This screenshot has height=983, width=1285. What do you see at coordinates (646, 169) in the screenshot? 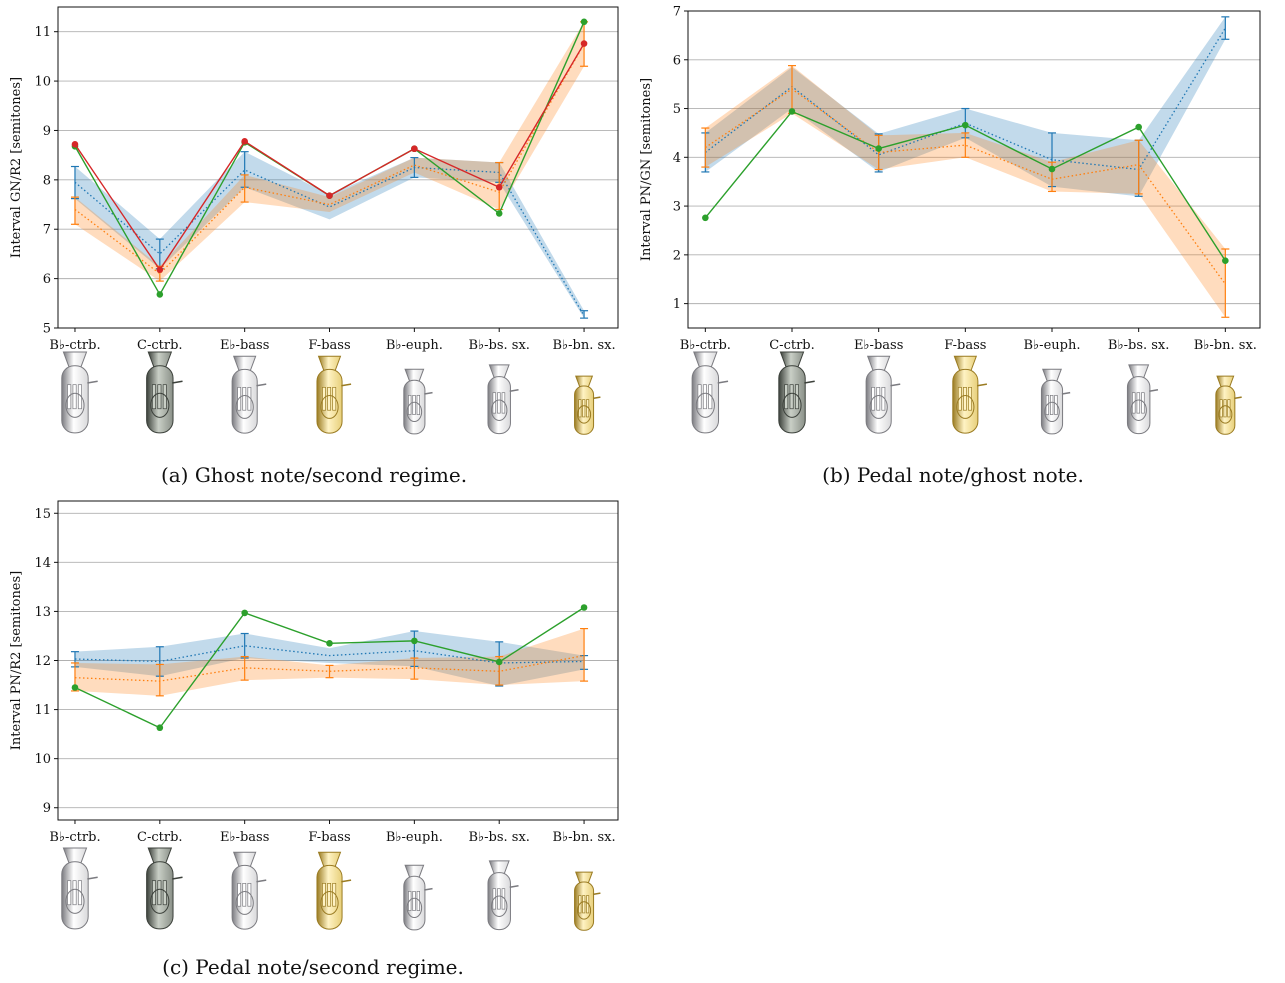
I see `y-axis-label: Interval PN/GN [semitones]` at bounding box center [646, 169].